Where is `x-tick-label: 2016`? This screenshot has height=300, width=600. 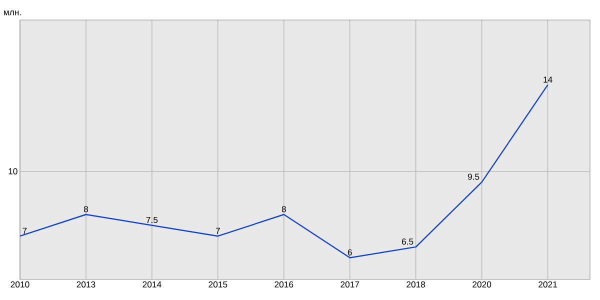
x-tick-label: 2016 is located at coordinates (284, 284).